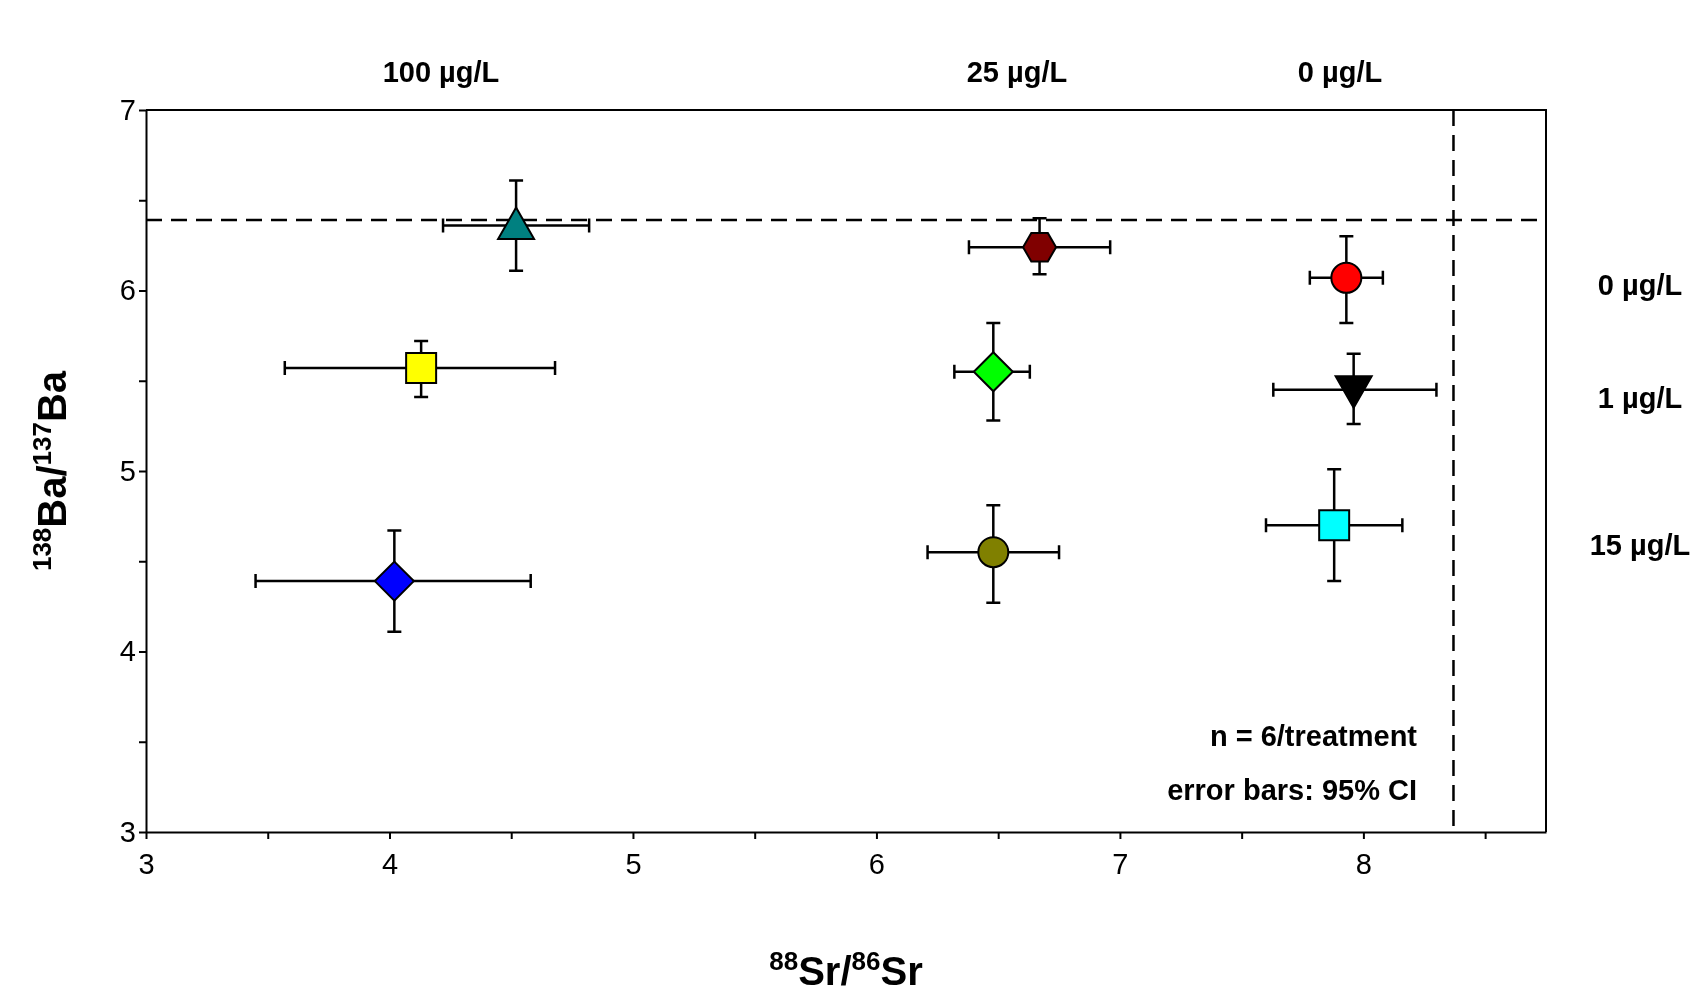 This screenshot has width=1705, height=990. What do you see at coordinates (1120, 863) in the screenshot?
I see `x-tick-label: 7` at bounding box center [1120, 863].